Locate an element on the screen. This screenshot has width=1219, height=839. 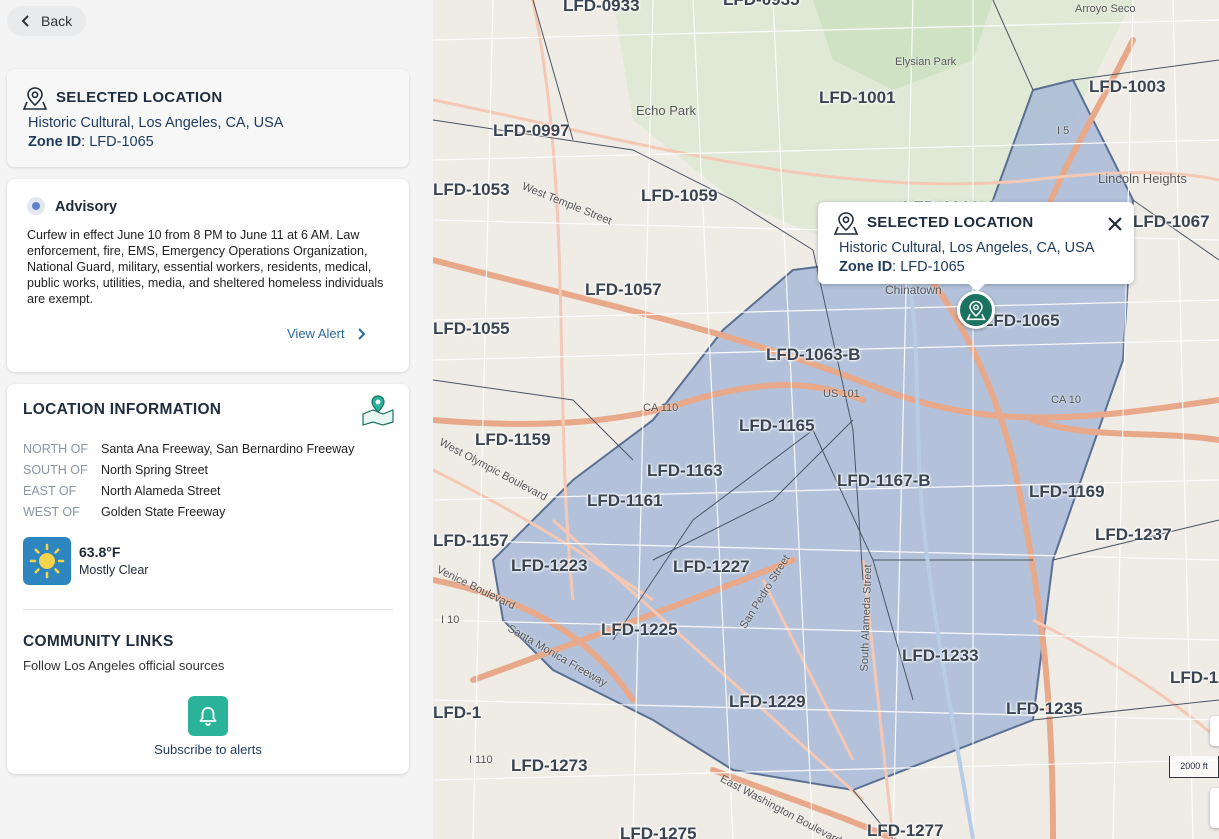
east-of-value: North Alameda Street is located at coordinates (161, 491).